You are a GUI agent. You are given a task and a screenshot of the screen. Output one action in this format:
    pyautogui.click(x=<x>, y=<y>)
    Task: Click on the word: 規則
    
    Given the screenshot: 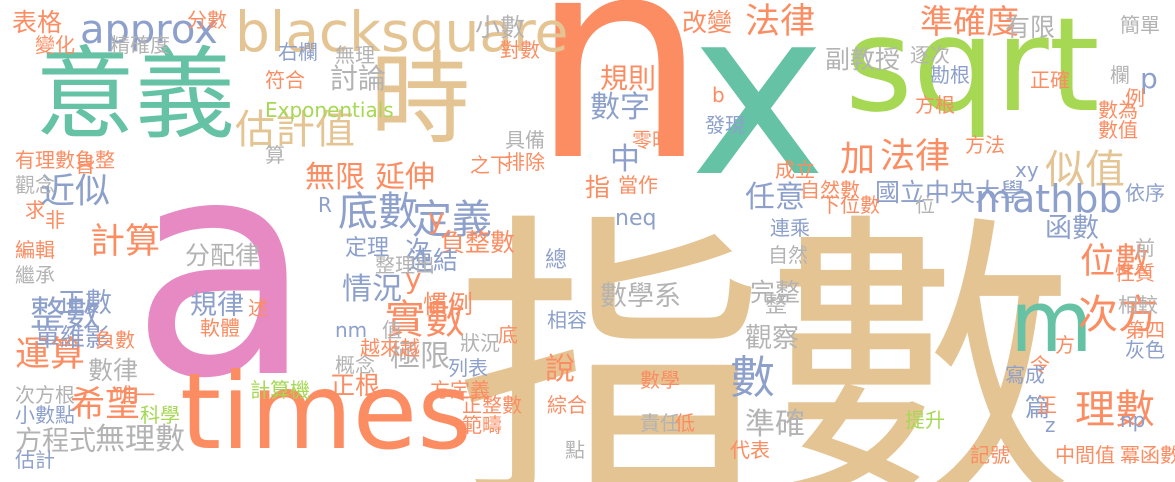 What is the action you would take?
    pyautogui.click(x=628, y=78)
    